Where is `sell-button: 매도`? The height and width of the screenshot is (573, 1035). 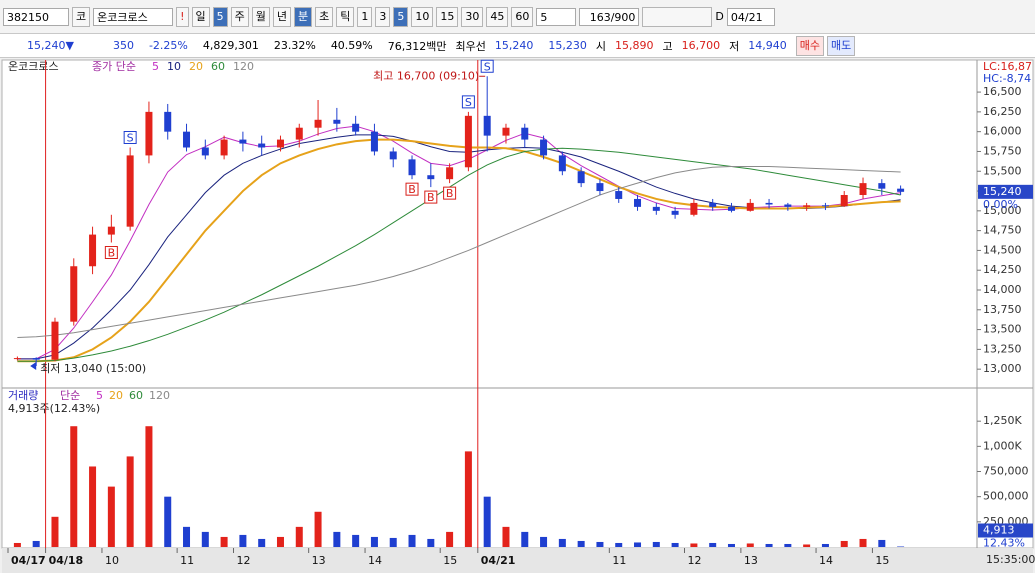 sell-button: 매도 is located at coordinates (841, 45).